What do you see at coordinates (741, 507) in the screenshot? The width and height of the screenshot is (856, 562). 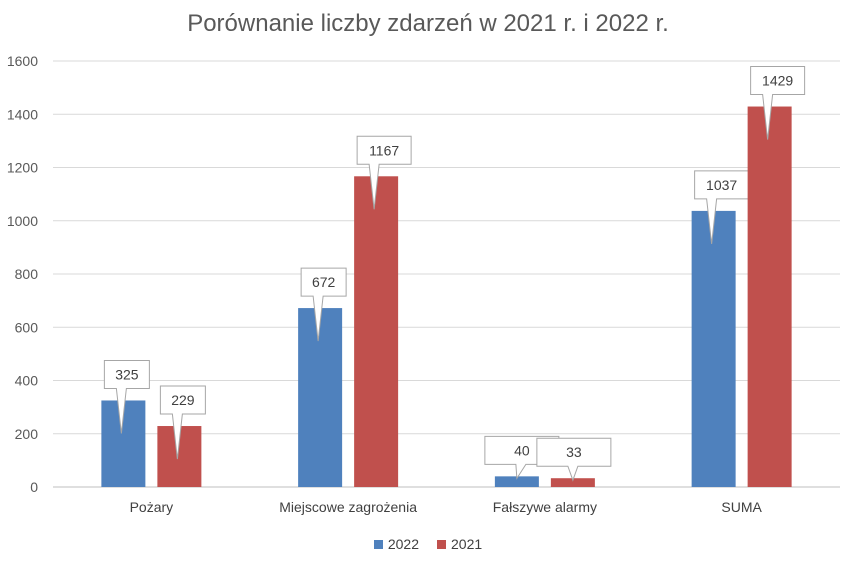 I see `x-tick-label: SUMA` at bounding box center [741, 507].